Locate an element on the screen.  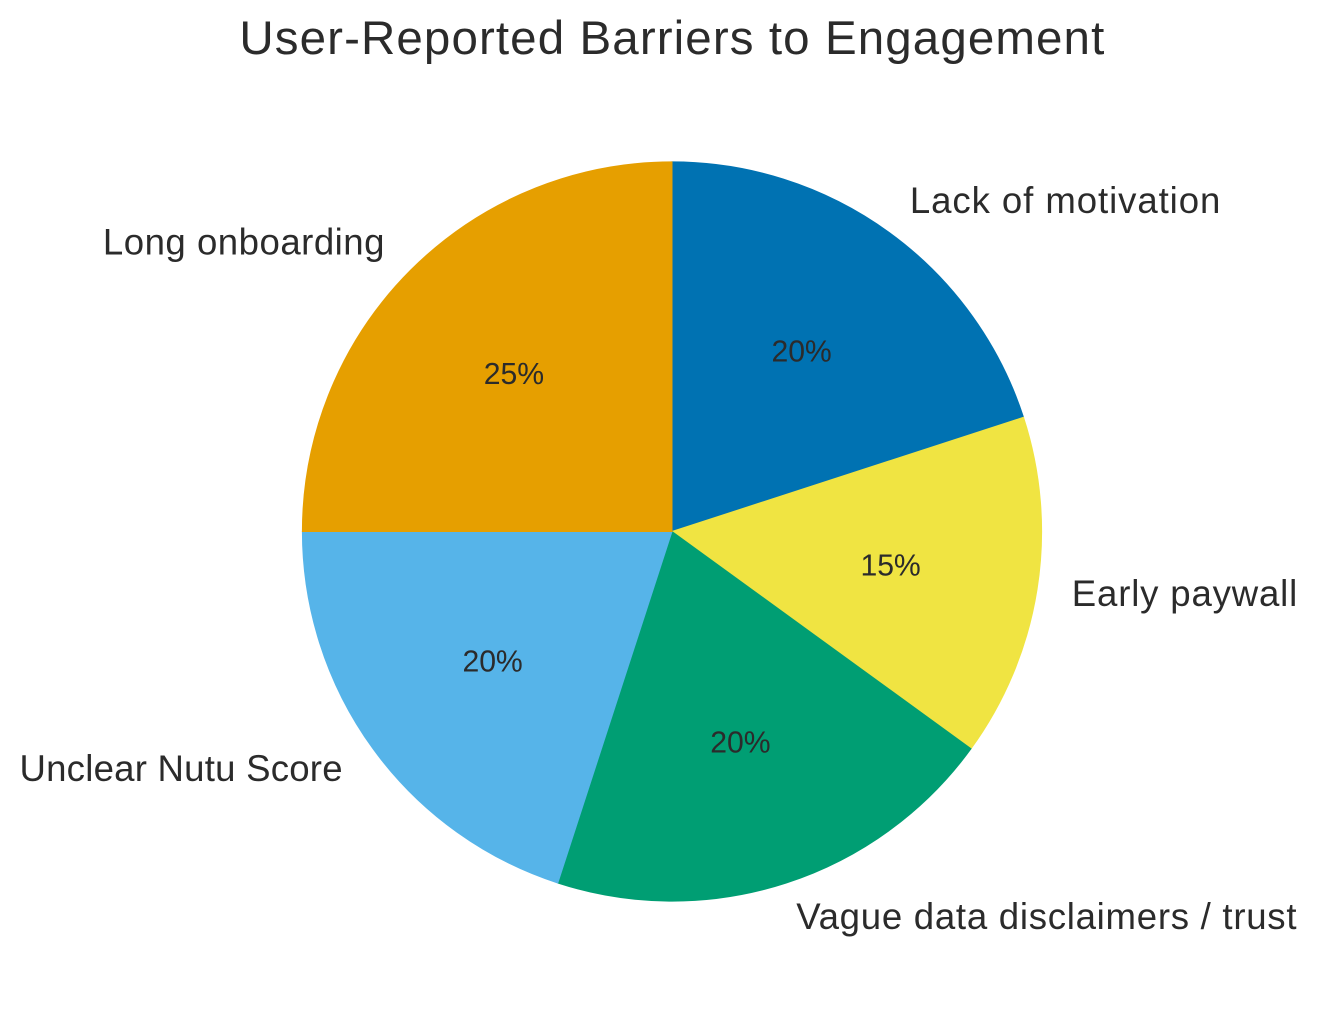
svg-text: Unclear Nutu Score is located at coordinates (180, 768).